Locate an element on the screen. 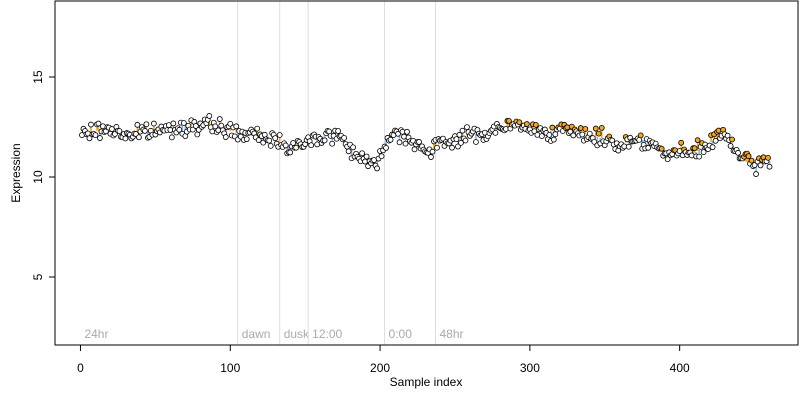 The image size is (800, 400). x-axis-label: Sample index is located at coordinates (426, 382).